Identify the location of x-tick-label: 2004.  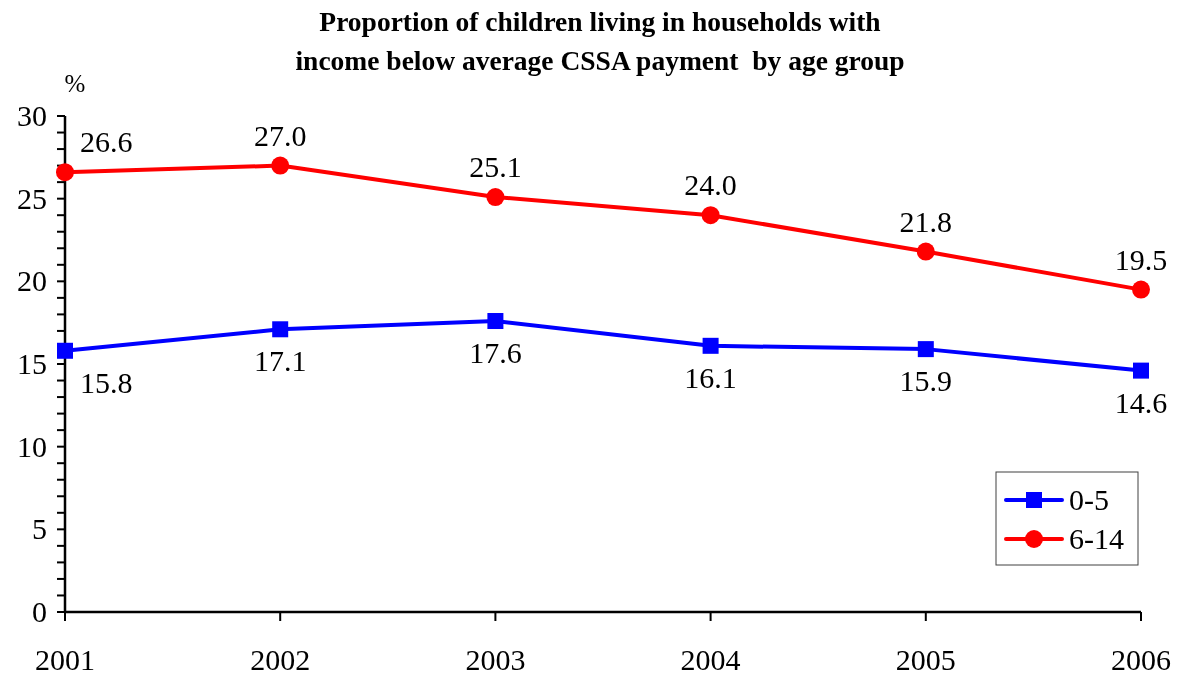
(710, 659).